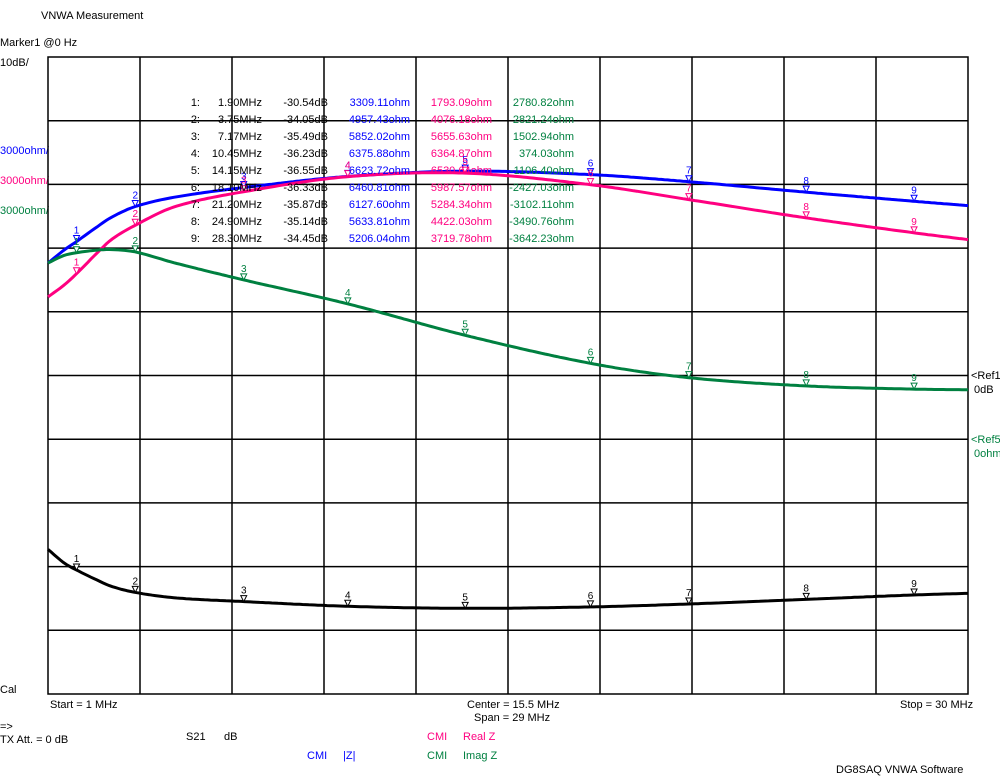 The image size is (1000, 783). I want to click on marker-id: 1:, so click(195, 103).